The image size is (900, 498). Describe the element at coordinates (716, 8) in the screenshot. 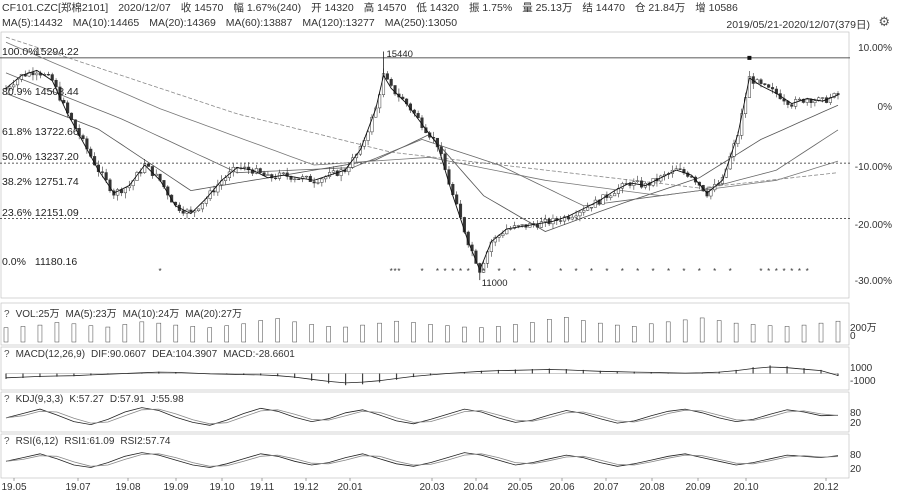

I see `quote-field-11: 增 10586` at that location.